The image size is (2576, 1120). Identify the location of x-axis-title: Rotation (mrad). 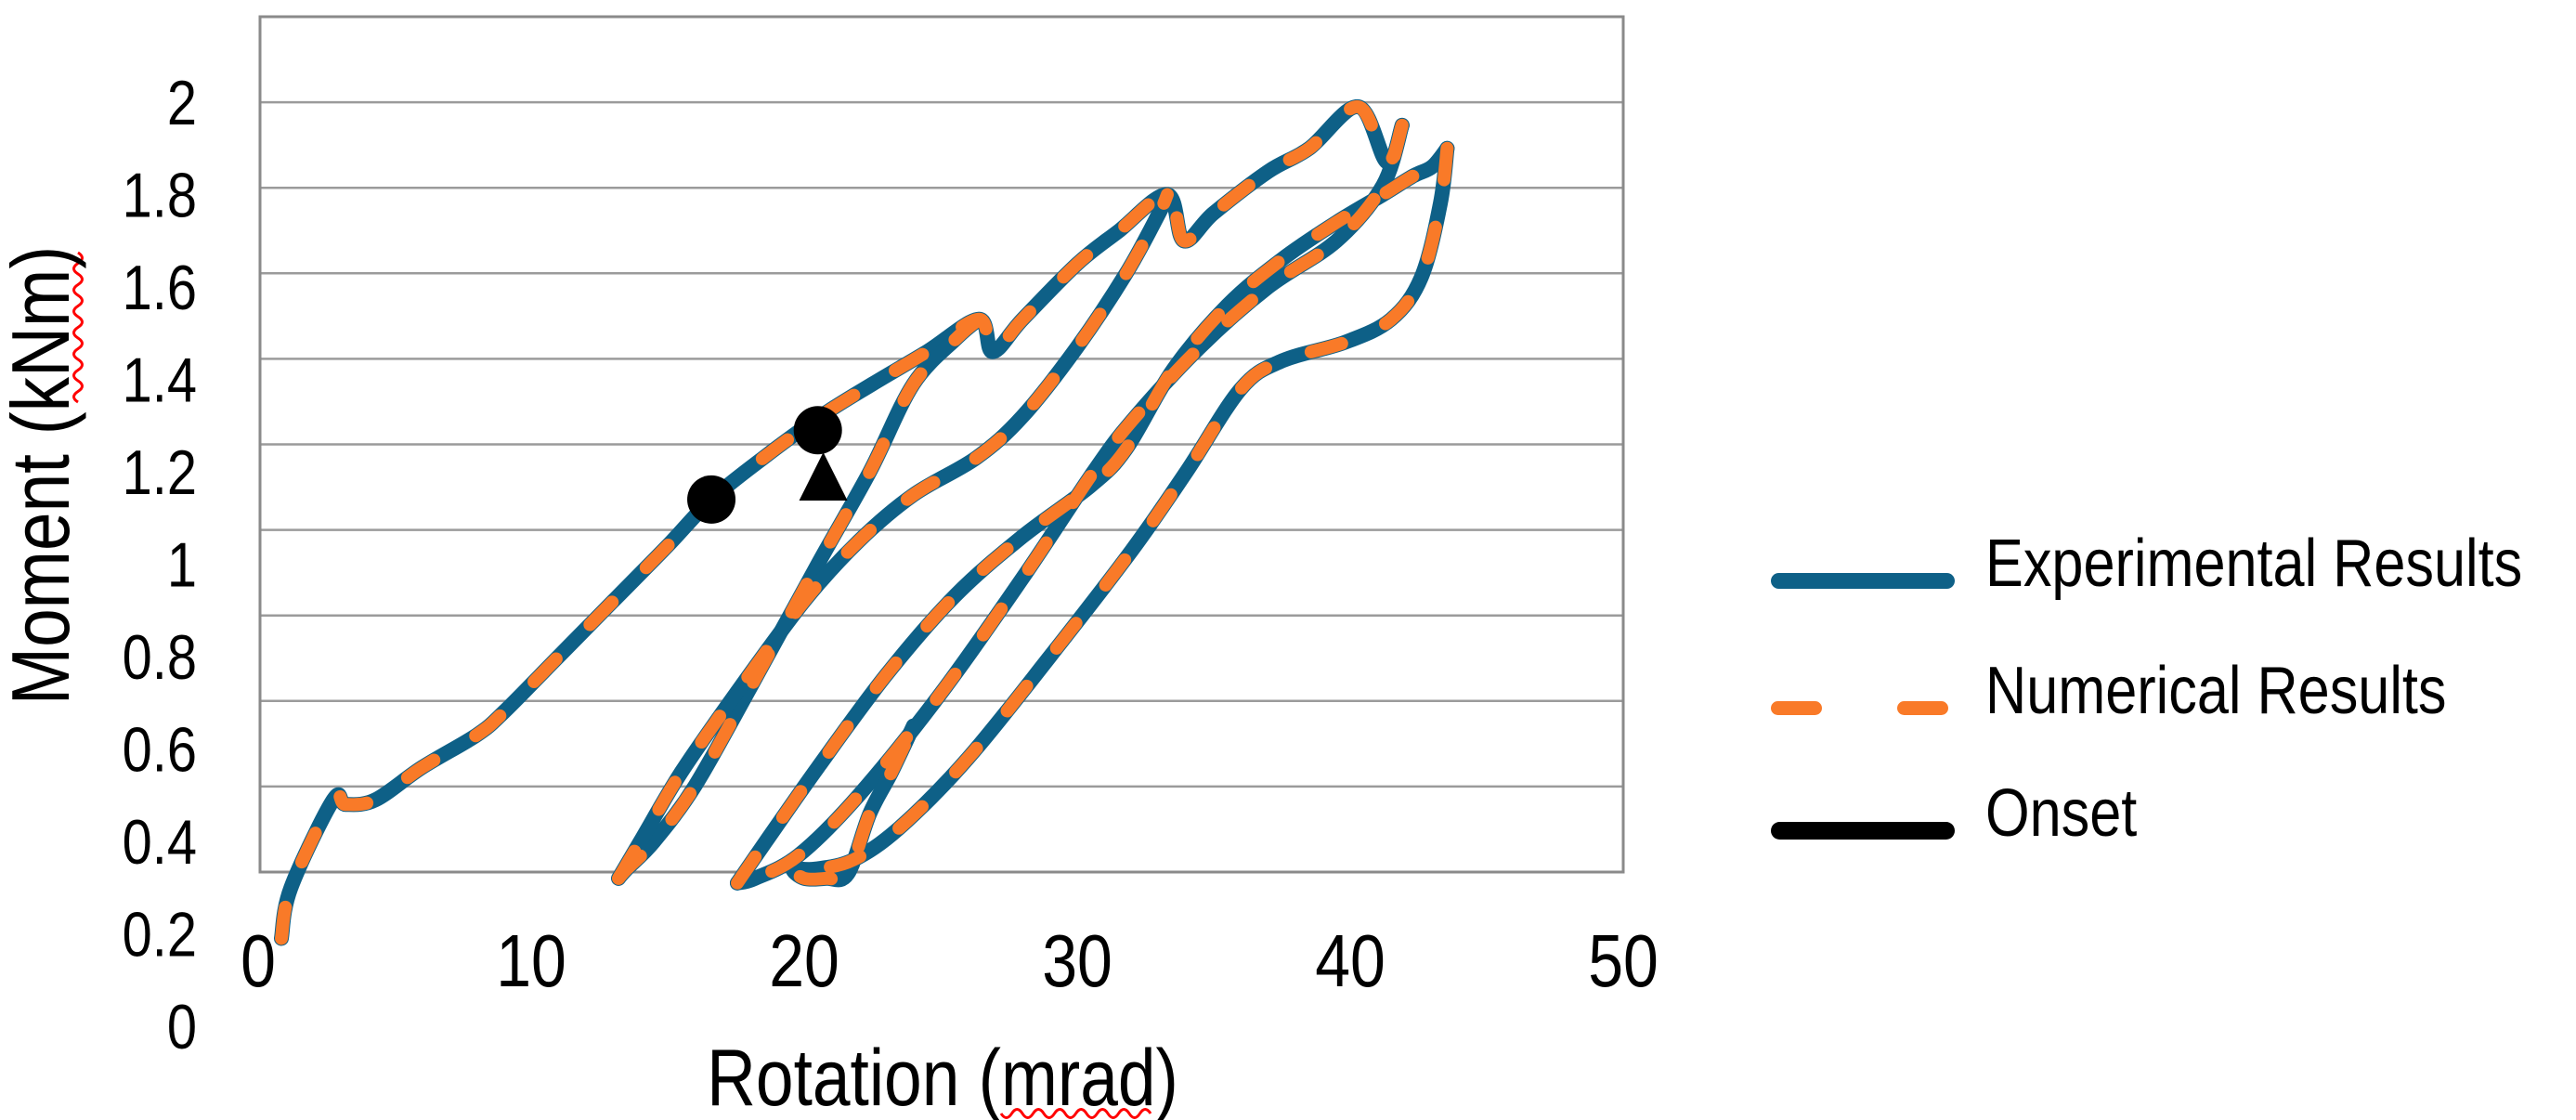
(942, 1076).